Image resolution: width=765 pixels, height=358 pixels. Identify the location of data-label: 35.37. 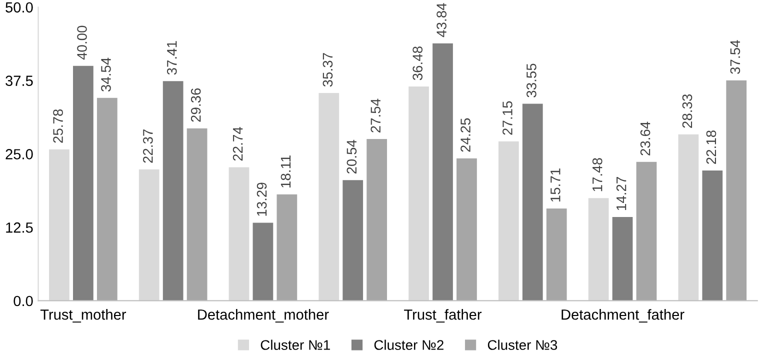
(327, 70).